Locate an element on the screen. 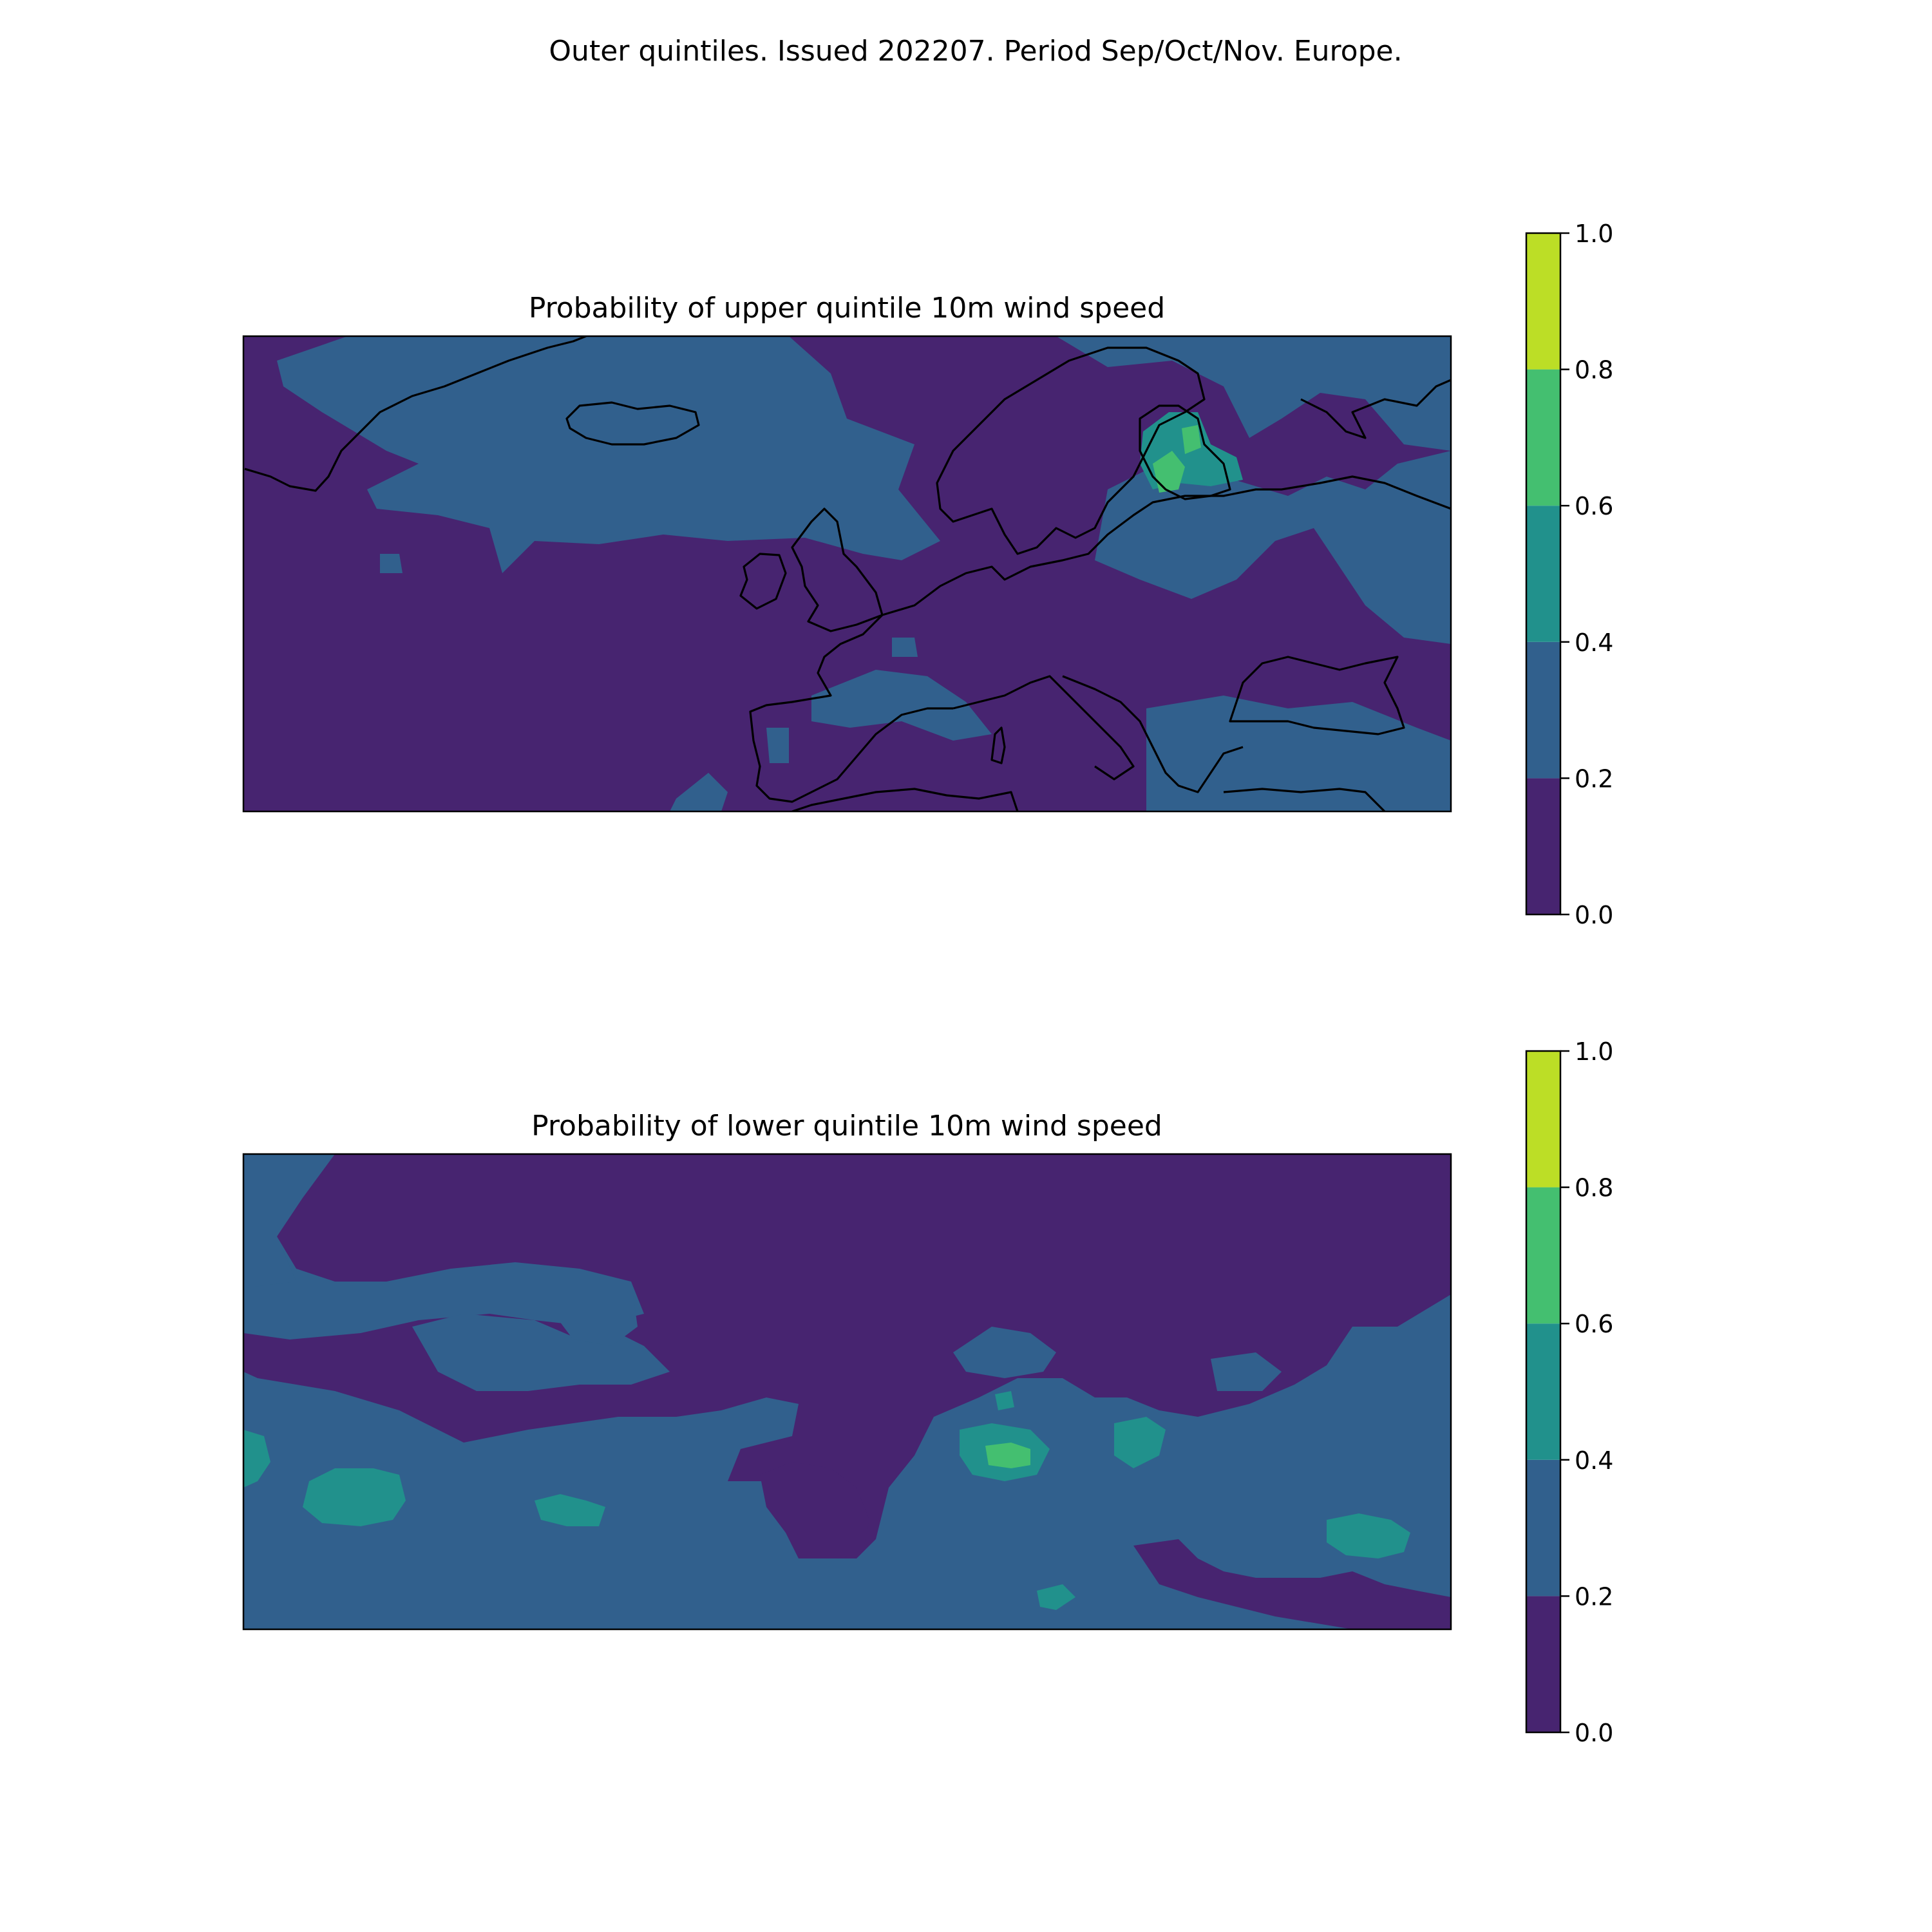 The image size is (1932, 1932). coast-iceland is located at coordinates (633, 423).